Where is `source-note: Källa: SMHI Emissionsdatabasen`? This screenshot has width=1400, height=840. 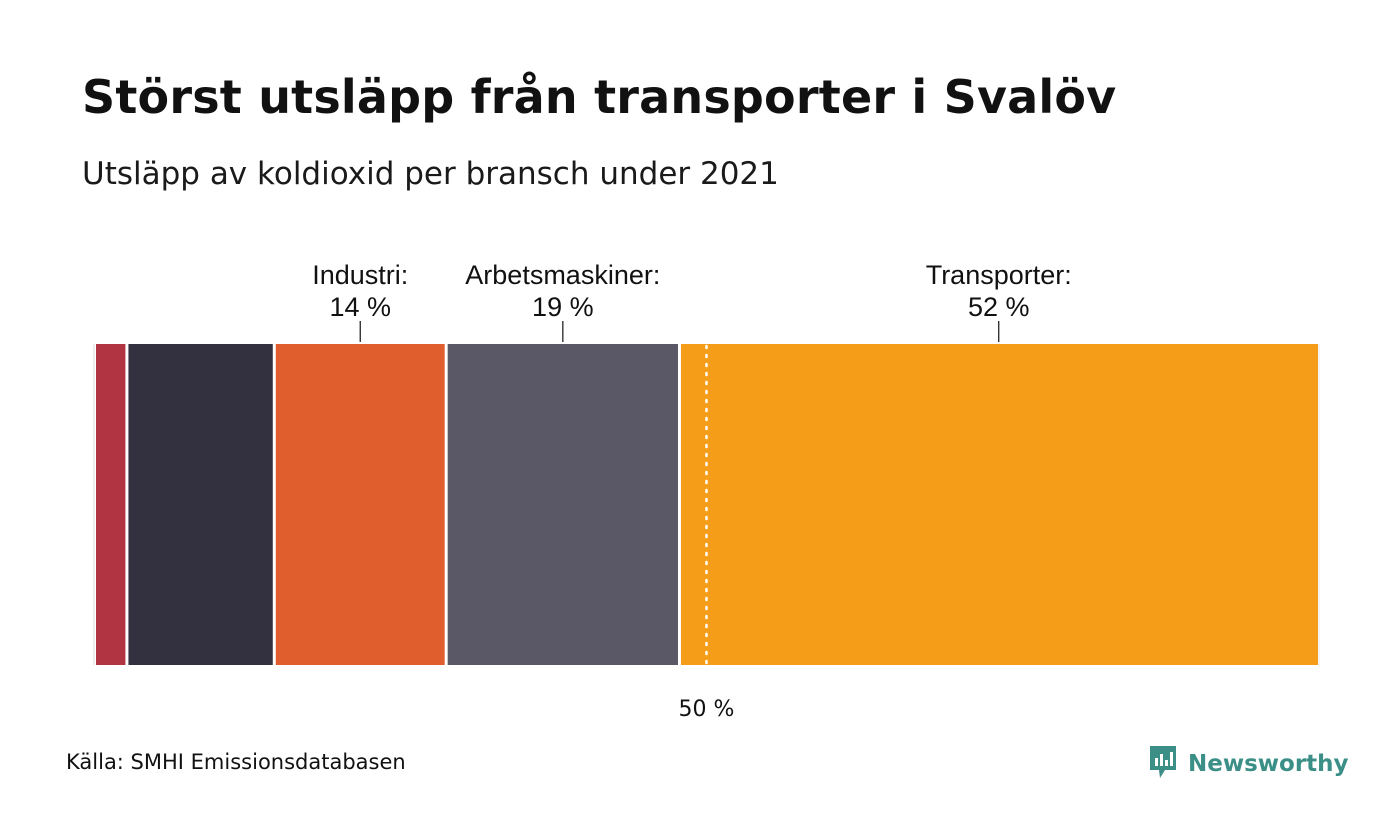
source-note: Källa: SMHI Emissionsdatabasen is located at coordinates (236, 762).